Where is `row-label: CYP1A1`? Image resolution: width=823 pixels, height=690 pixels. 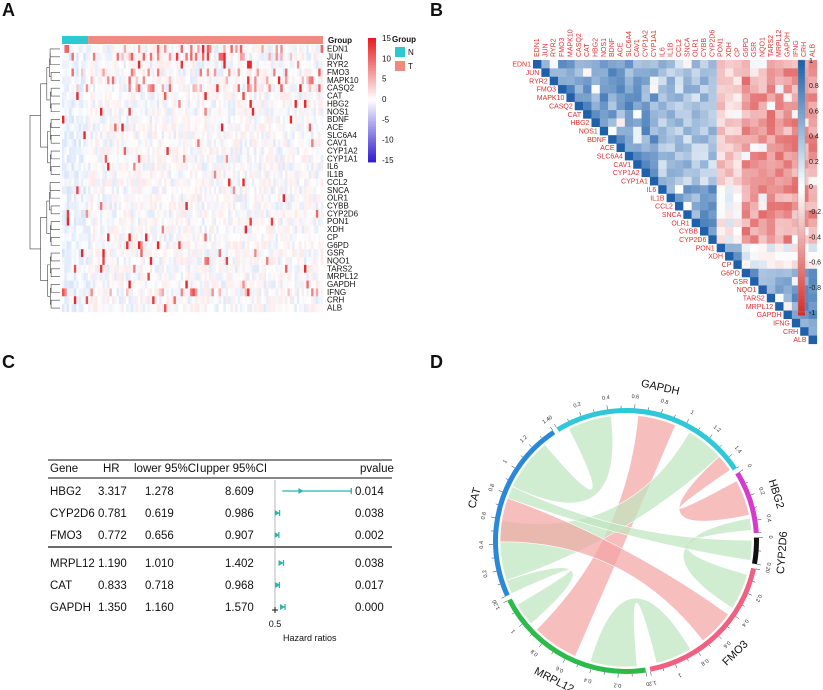 row-label: CYP1A1 is located at coordinates (634, 182).